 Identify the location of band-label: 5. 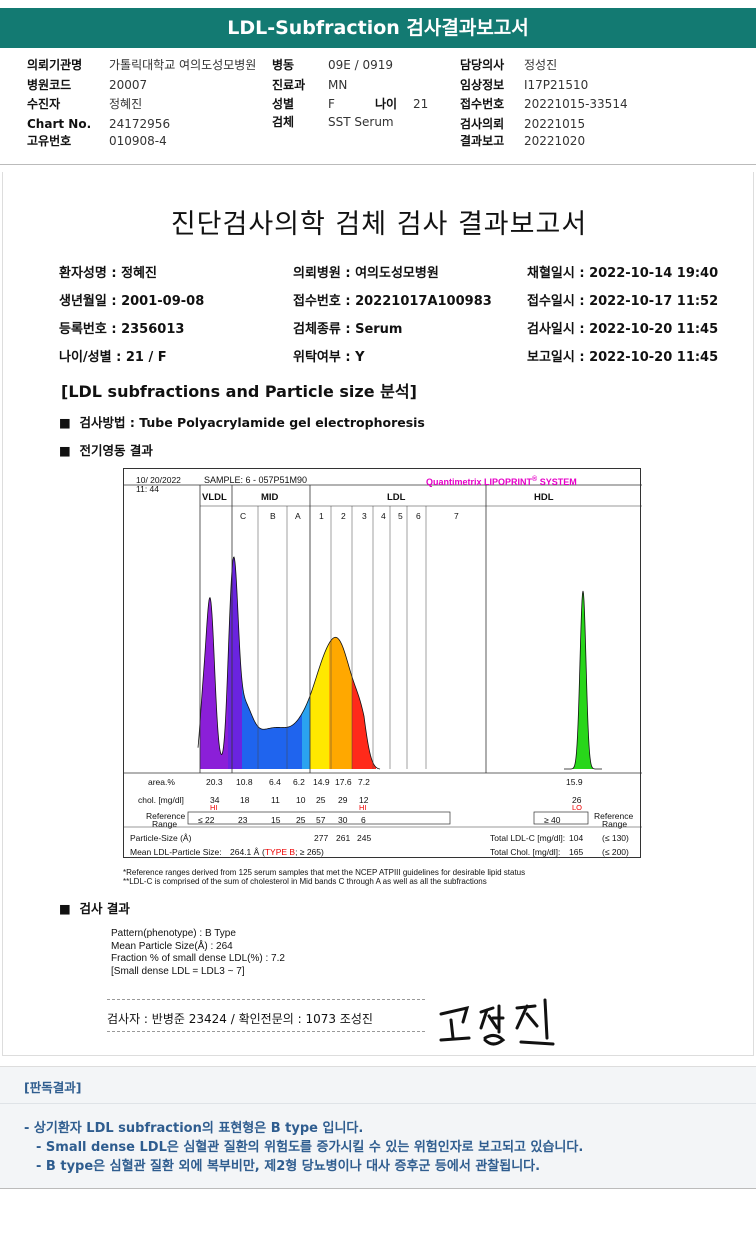
(400, 516).